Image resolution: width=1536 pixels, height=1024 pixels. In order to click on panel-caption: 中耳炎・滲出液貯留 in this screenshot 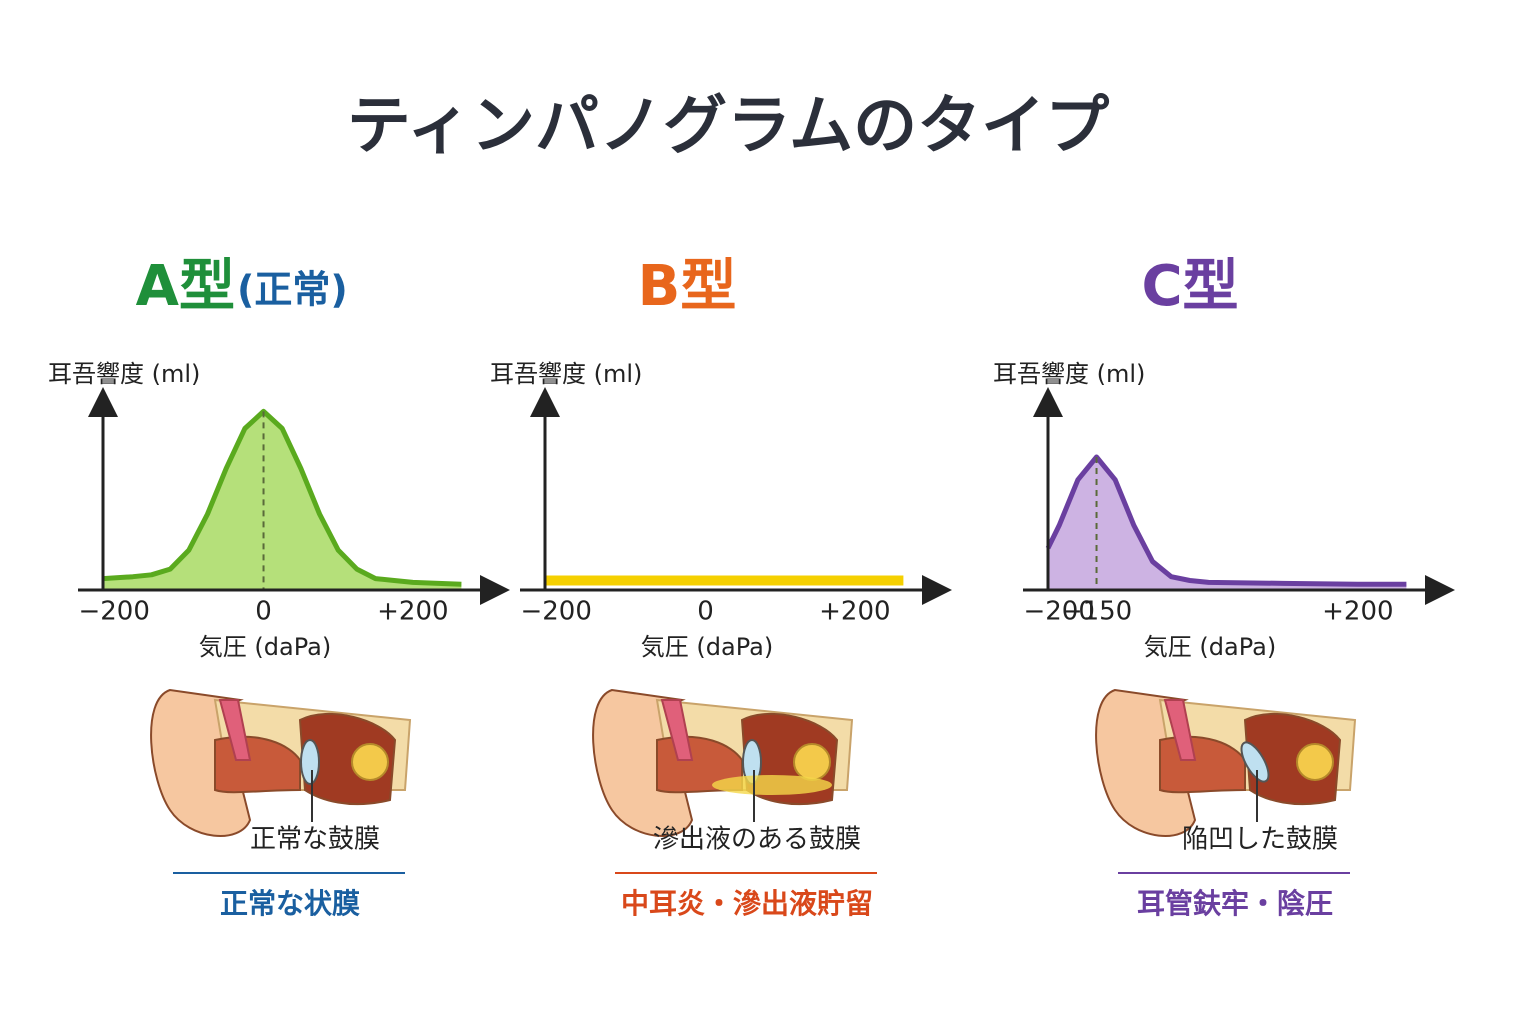, I will do `click(747, 903)`.